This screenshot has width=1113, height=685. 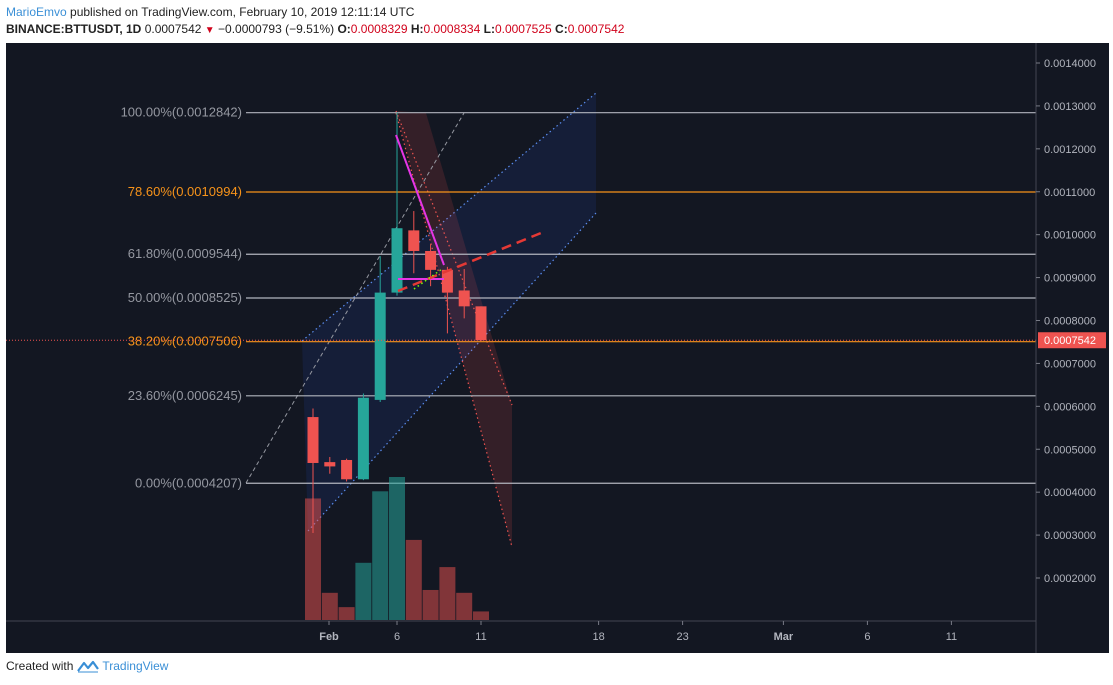 I want to click on price-tick-label-4: 0.0010000, so click(x=1070, y=236).